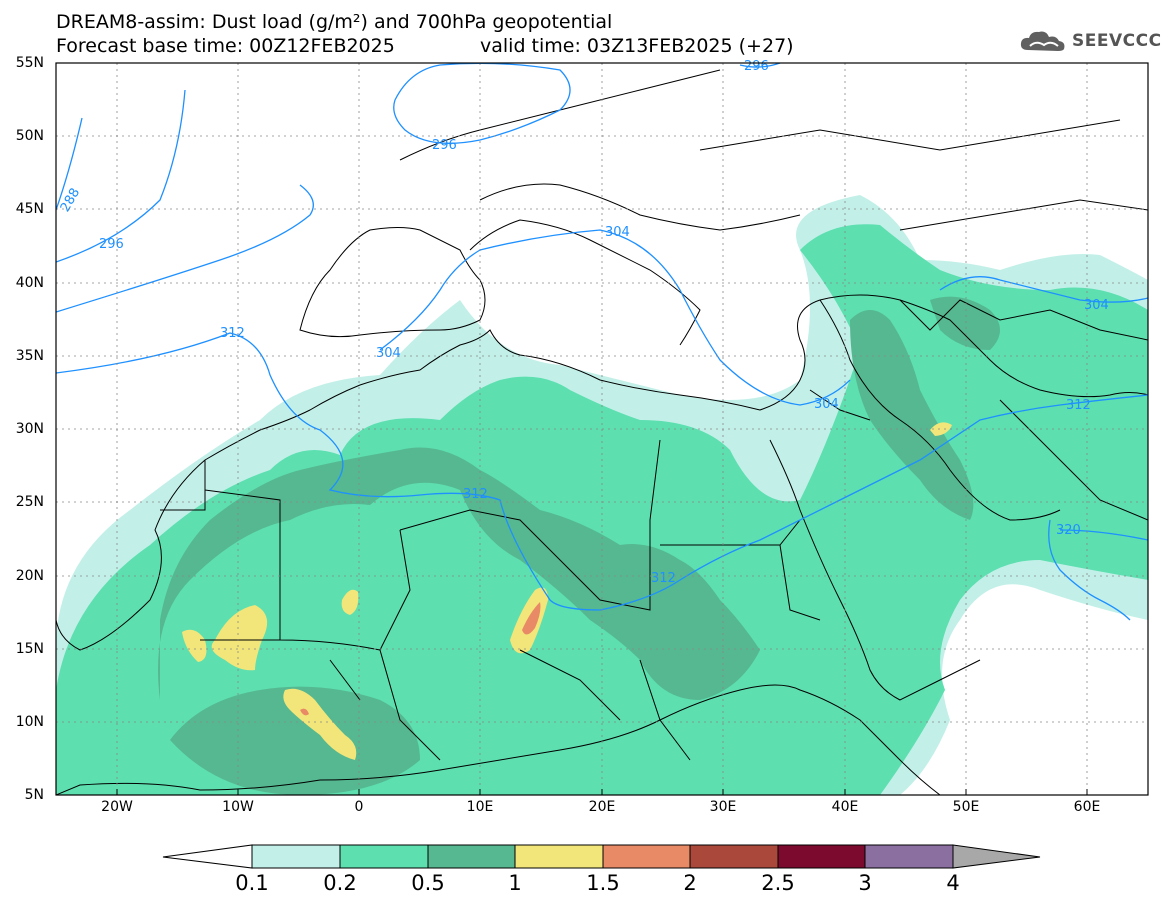 Image resolution: width=1165 pixels, height=907 pixels. I want to click on seevccc-logo: SEEVCCC, so click(1090, 41).